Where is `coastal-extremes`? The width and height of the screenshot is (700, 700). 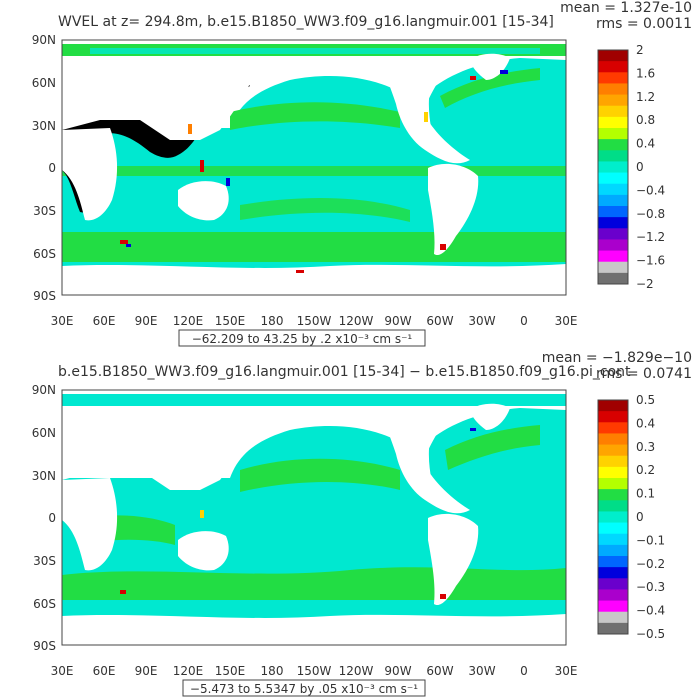
coastal-extremes is located at coordinates (298, 513).